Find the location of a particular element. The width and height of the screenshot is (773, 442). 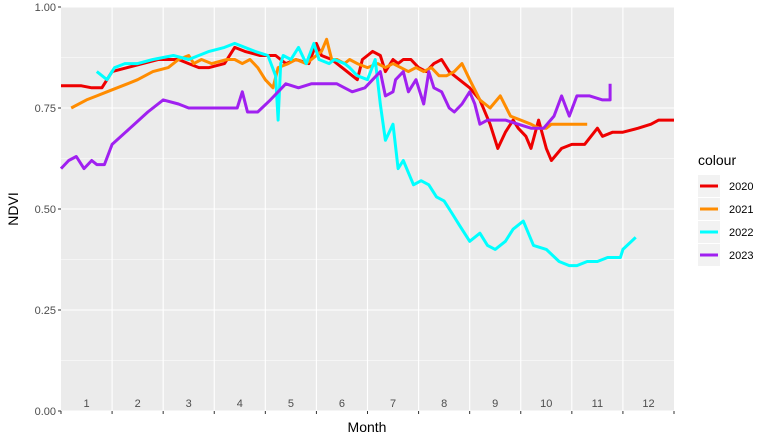

month-label: 5 is located at coordinates (291, 404).